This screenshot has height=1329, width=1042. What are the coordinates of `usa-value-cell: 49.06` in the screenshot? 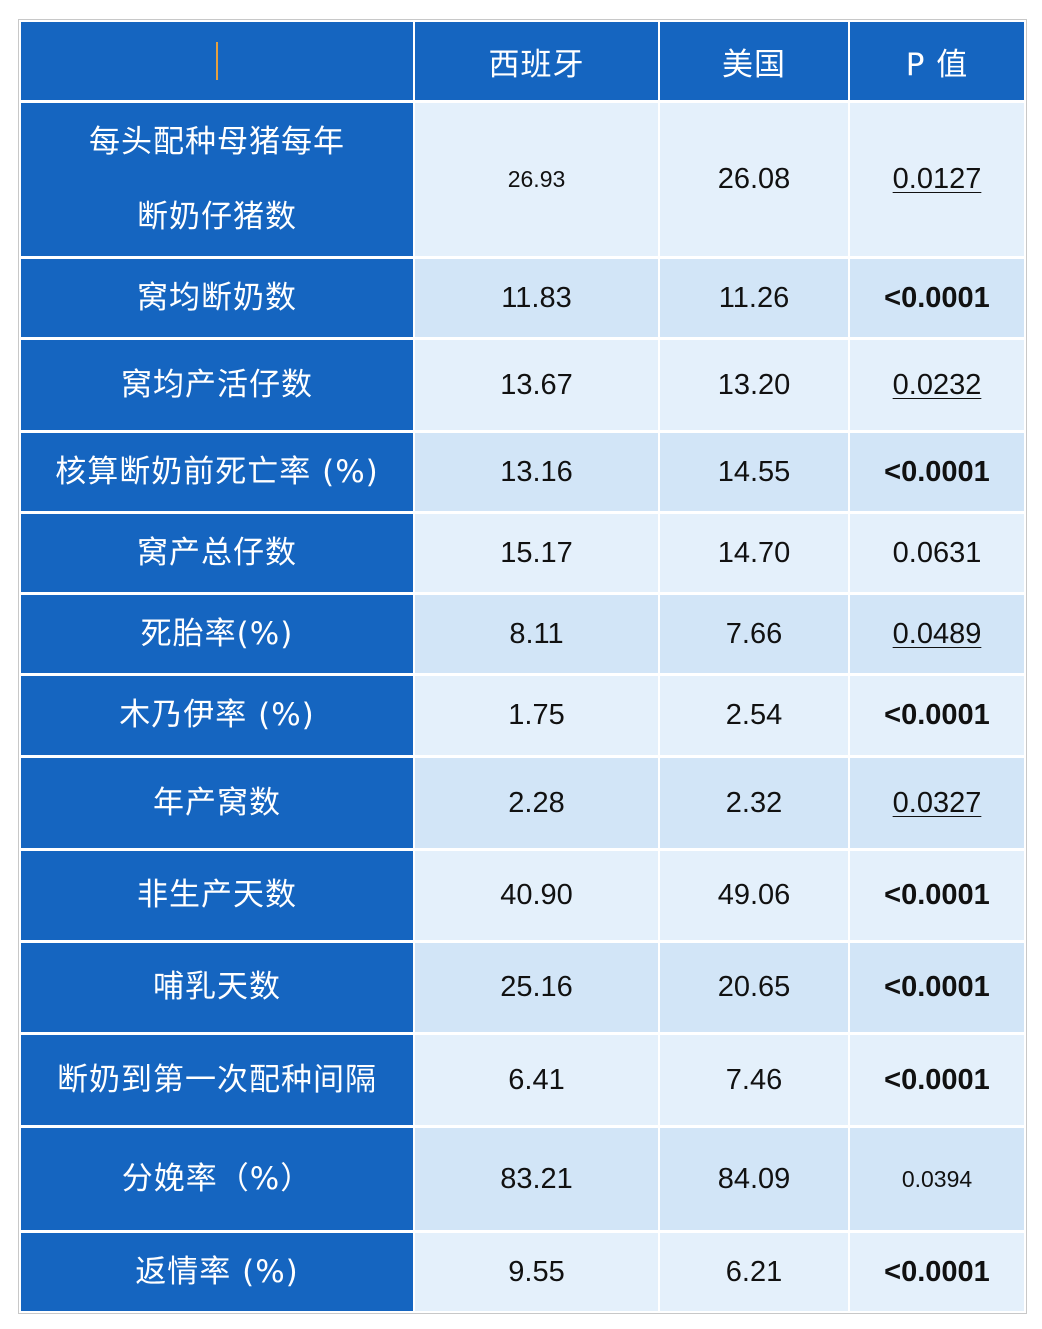 It's located at (754, 895).